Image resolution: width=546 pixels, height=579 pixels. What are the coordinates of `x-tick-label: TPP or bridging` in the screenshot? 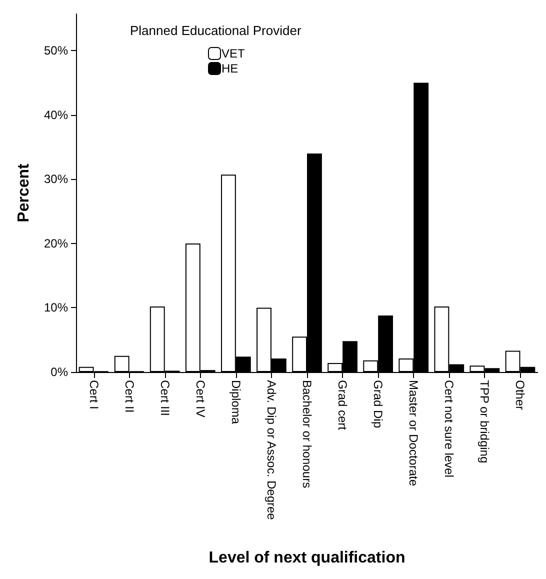 It's located at (485, 422).